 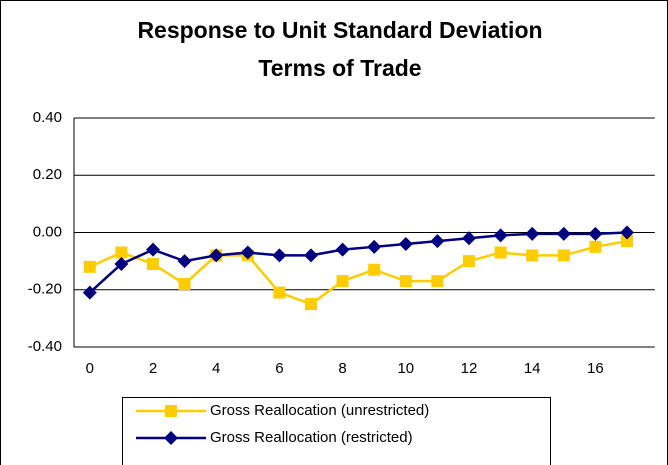 I want to click on y-tick-label: -0.40, so click(x=45, y=346).